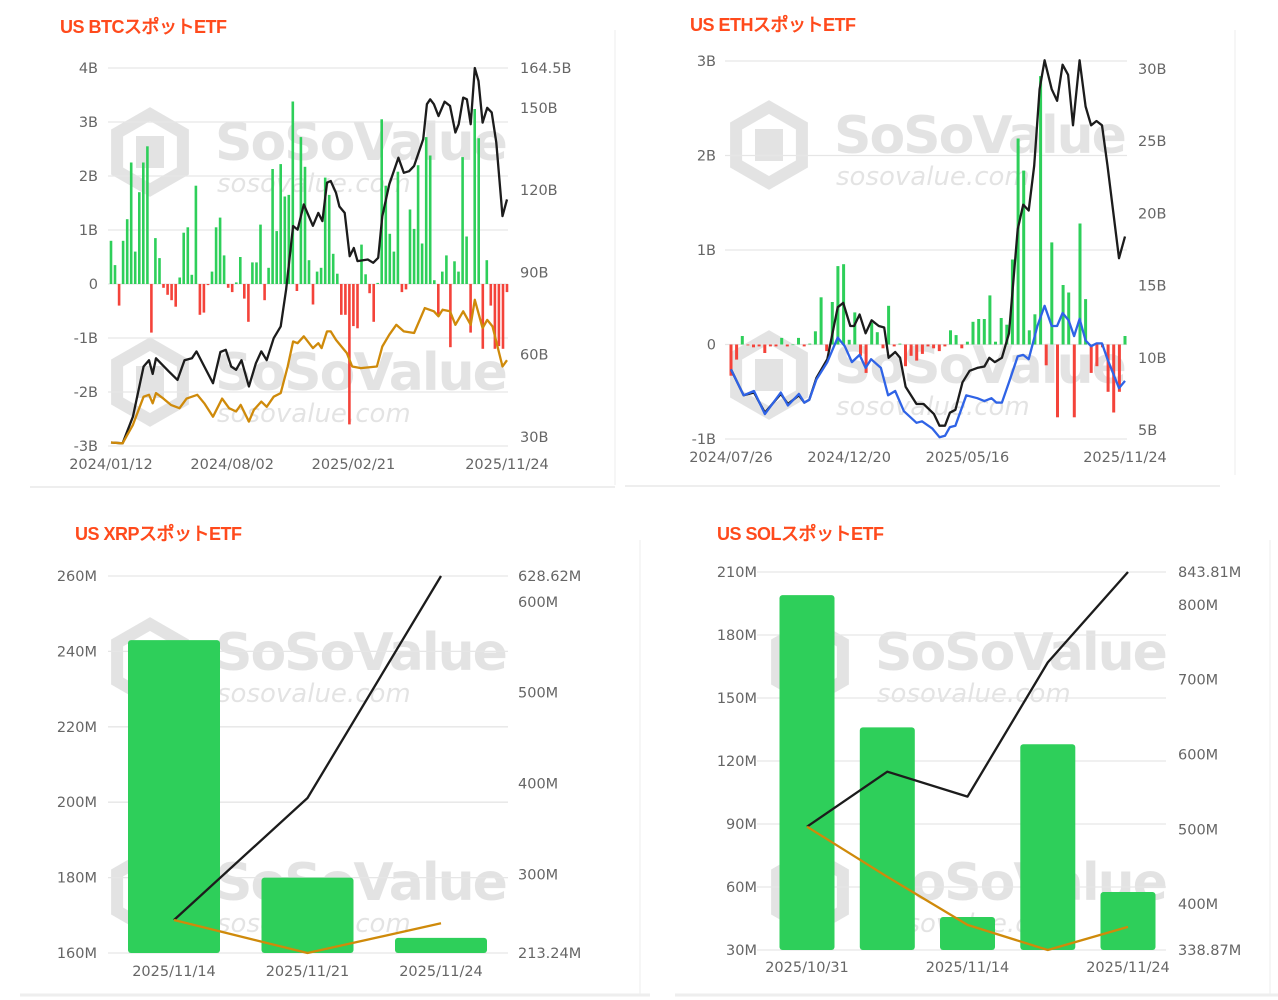 Image resolution: width=1278 pixels, height=1000 pixels. I want to click on right-axis-tick-label: 213.24M, so click(549, 954).